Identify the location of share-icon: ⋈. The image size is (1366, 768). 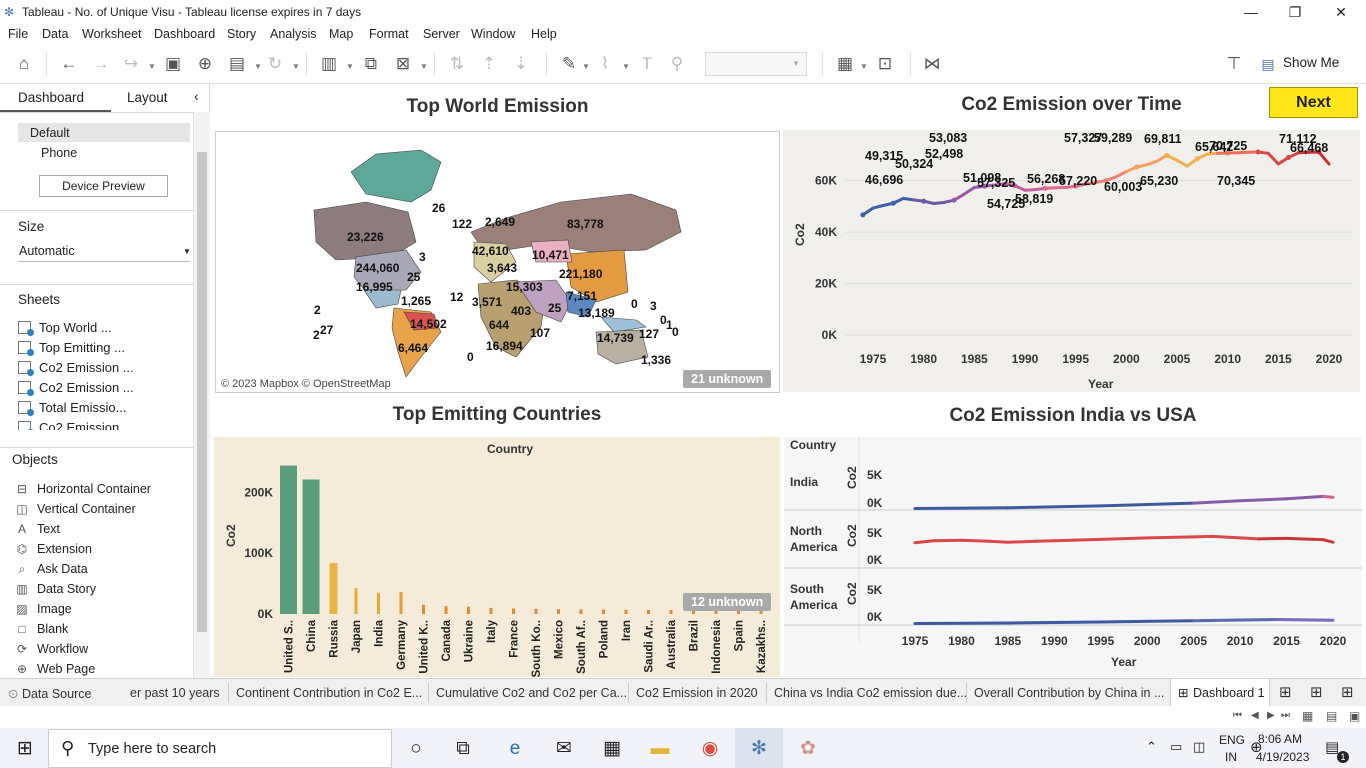
(932, 63).